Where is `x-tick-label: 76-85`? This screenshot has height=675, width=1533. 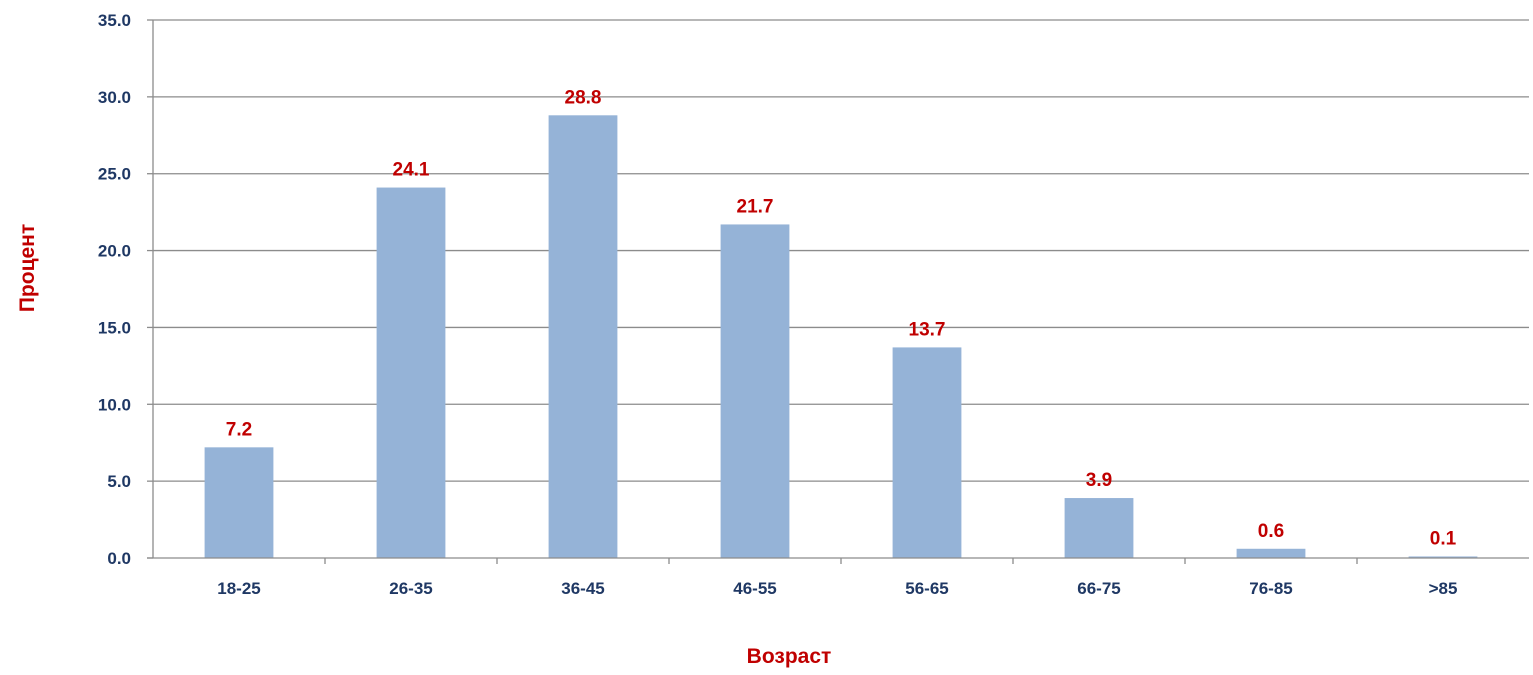
x-tick-label: 76-85 is located at coordinates (1270, 588).